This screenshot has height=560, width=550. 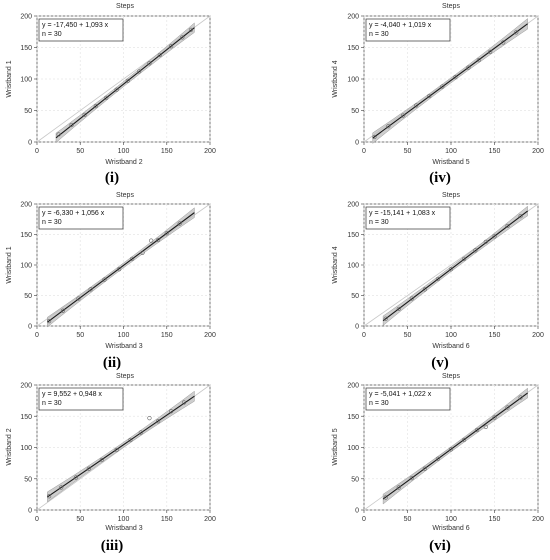 What do you see at coordinates (123, 162) in the screenshot?
I see `x-axis-label: Wristband 2` at bounding box center [123, 162].